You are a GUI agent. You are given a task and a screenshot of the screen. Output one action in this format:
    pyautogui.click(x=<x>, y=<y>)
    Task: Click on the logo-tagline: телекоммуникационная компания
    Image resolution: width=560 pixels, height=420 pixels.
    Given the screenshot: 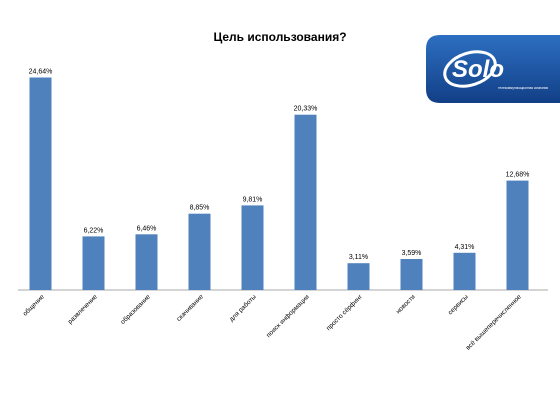 What is the action you would take?
    pyautogui.click(x=523, y=88)
    